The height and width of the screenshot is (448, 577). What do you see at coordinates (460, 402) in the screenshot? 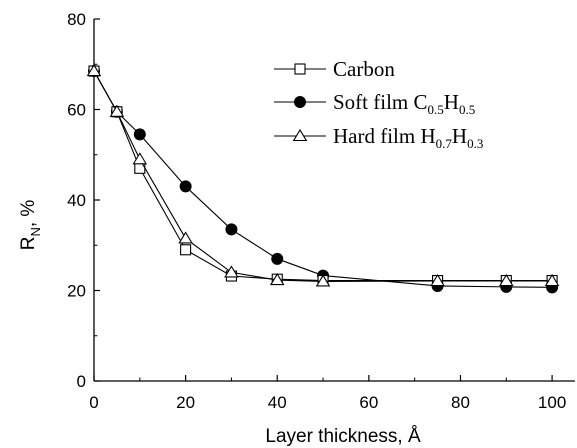
I see `x-tick-label: 80` at bounding box center [460, 402].